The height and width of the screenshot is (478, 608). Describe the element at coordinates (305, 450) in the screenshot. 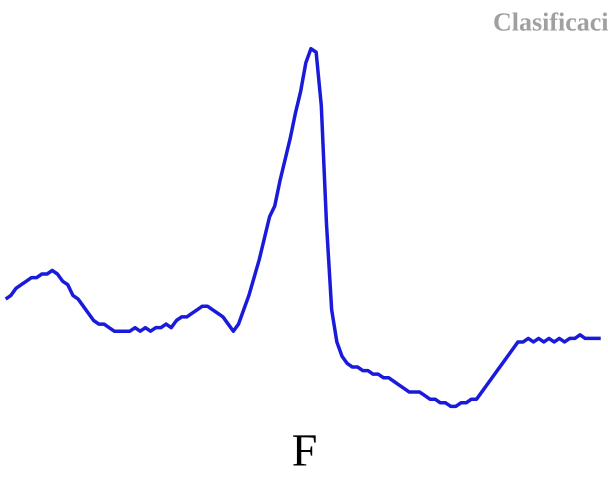

I see `x-axis-title: F` at that location.